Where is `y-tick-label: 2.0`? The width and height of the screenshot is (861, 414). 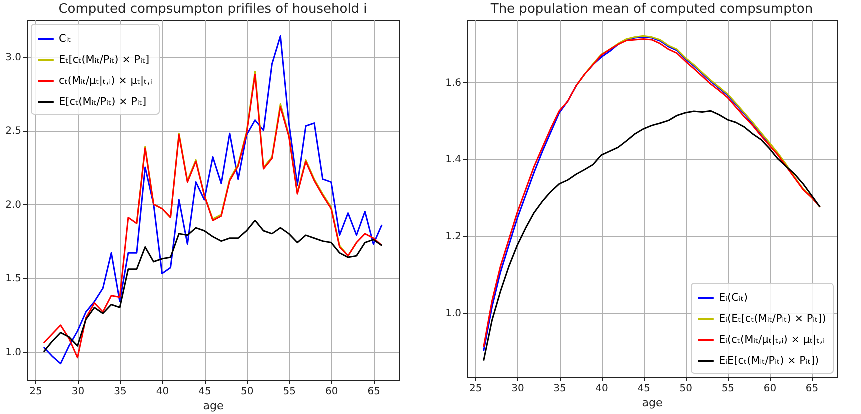
y-tick-label: 2.0 is located at coordinates (14, 205).